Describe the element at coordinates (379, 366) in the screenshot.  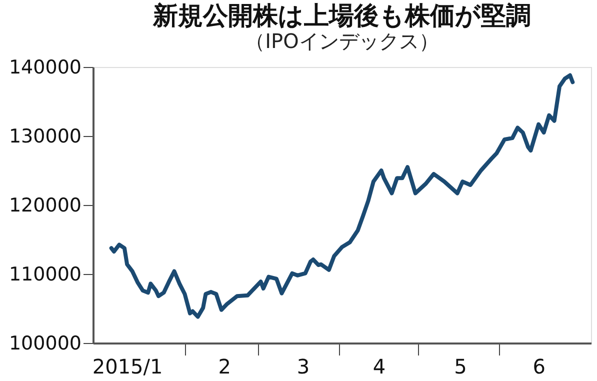
I see `x-tick-label: 4` at that location.